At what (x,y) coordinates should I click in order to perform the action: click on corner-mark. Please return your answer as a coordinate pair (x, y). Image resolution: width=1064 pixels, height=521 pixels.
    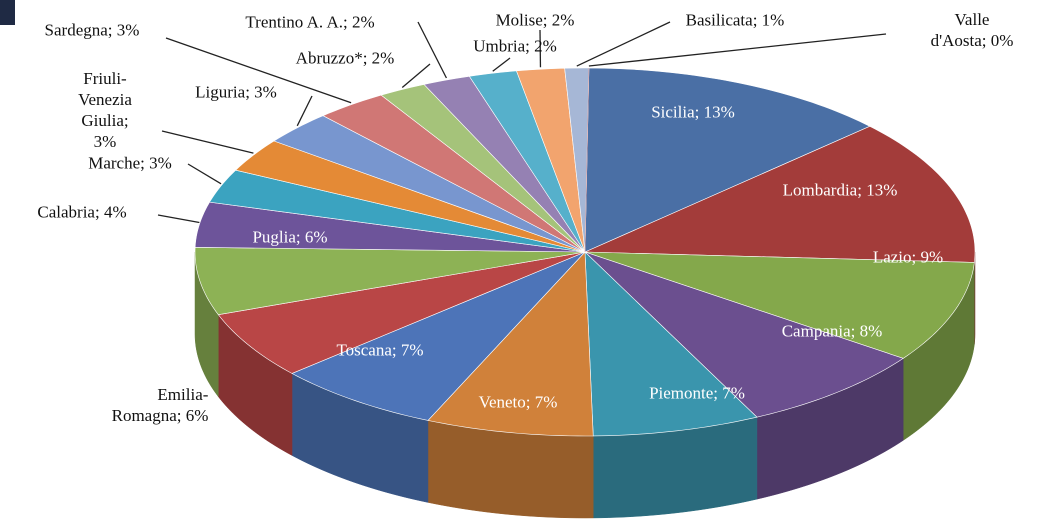
    Looking at the image, I should click on (7, 12).